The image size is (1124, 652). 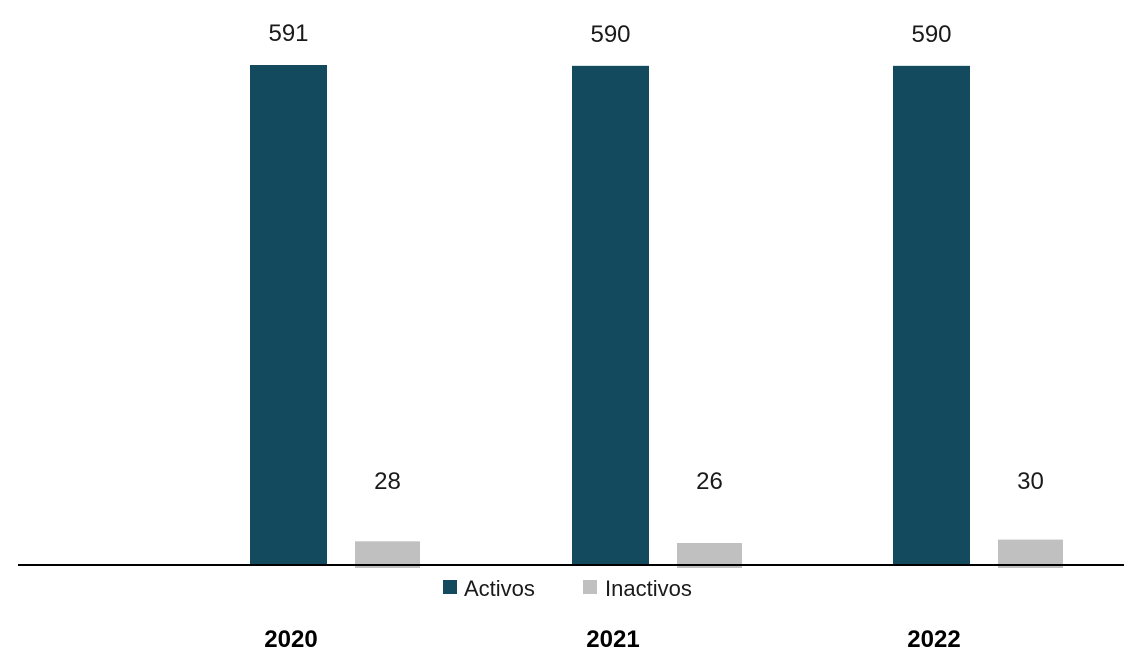 I want to click on legend: Activos Inactivos, so click(x=567, y=588).